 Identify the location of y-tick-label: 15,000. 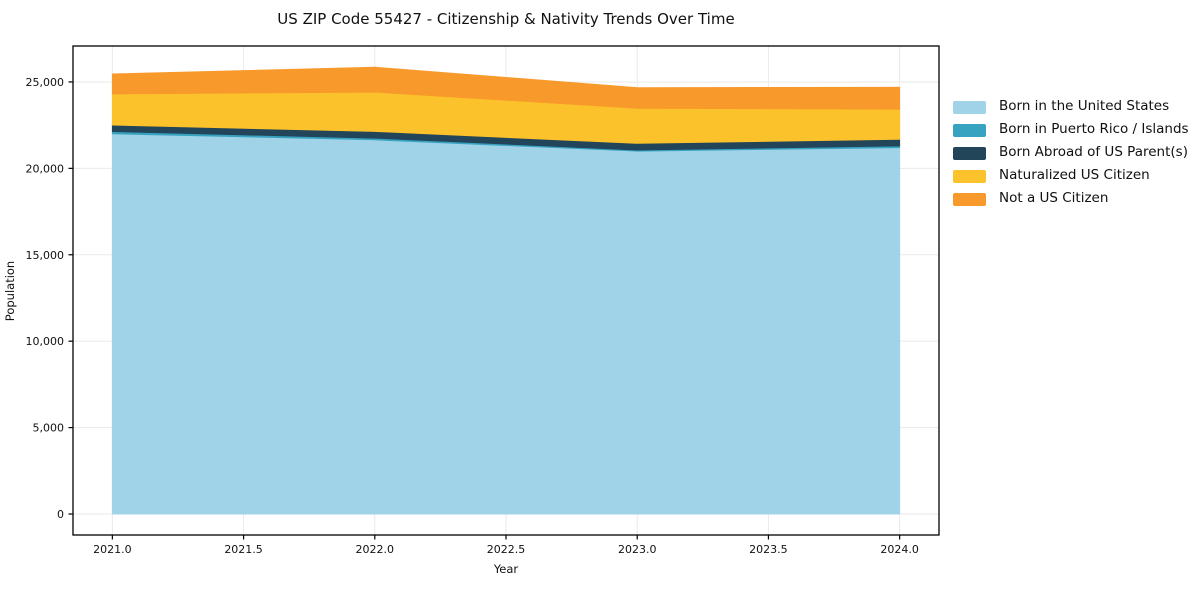
(45, 255).